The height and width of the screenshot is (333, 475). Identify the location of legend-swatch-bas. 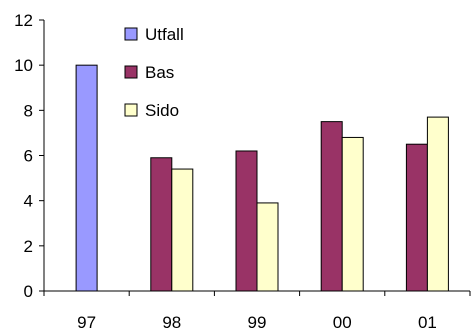
(131, 72).